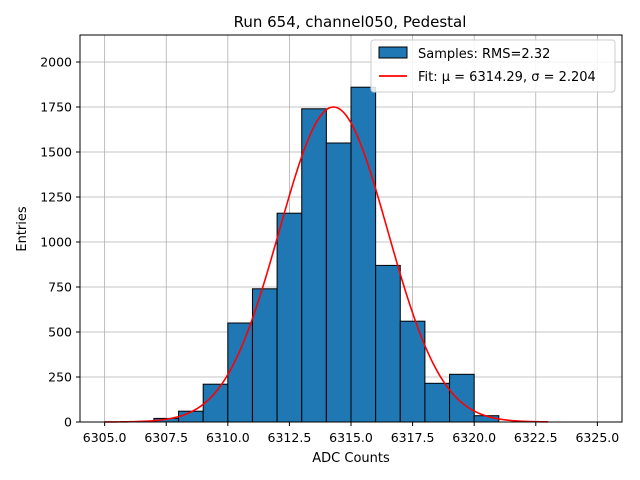 This screenshot has height=480, width=640. What do you see at coordinates (68, 422) in the screenshot?
I see `y-tick-label: 0` at bounding box center [68, 422].